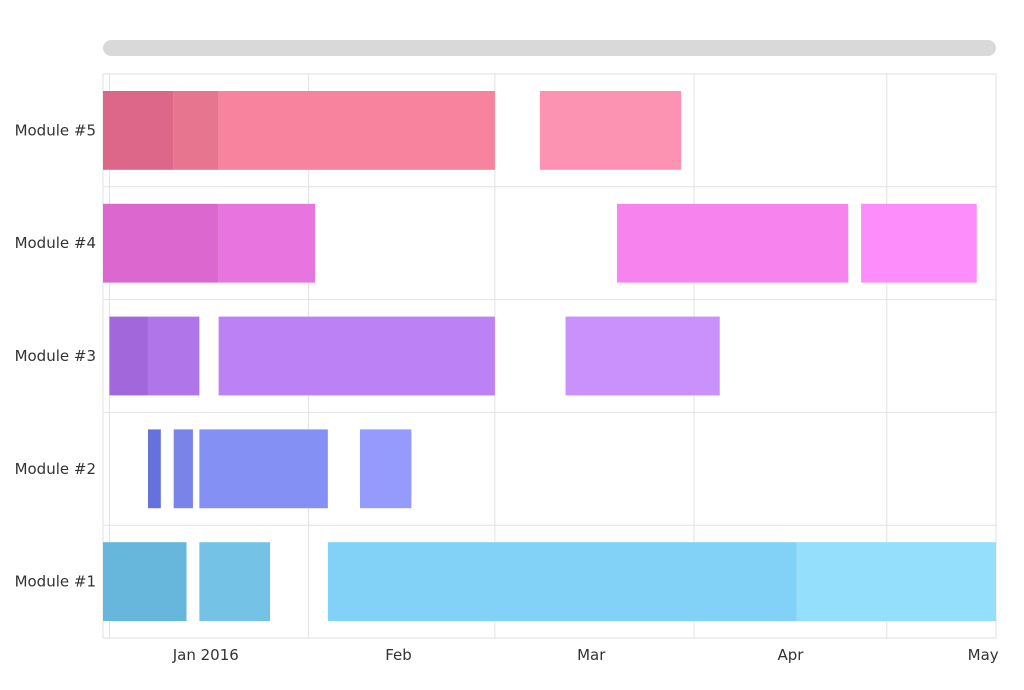  Describe the element at coordinates (790, 655) in the screenshot. I see `x-tick-label: Apr` at that location.